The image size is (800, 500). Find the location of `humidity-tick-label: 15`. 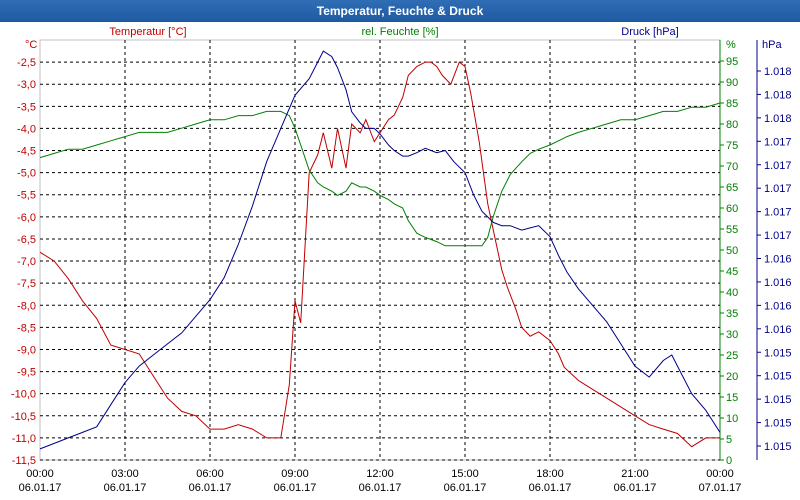

humidity-tick-label: 15 is located at coordinates (732, 398).